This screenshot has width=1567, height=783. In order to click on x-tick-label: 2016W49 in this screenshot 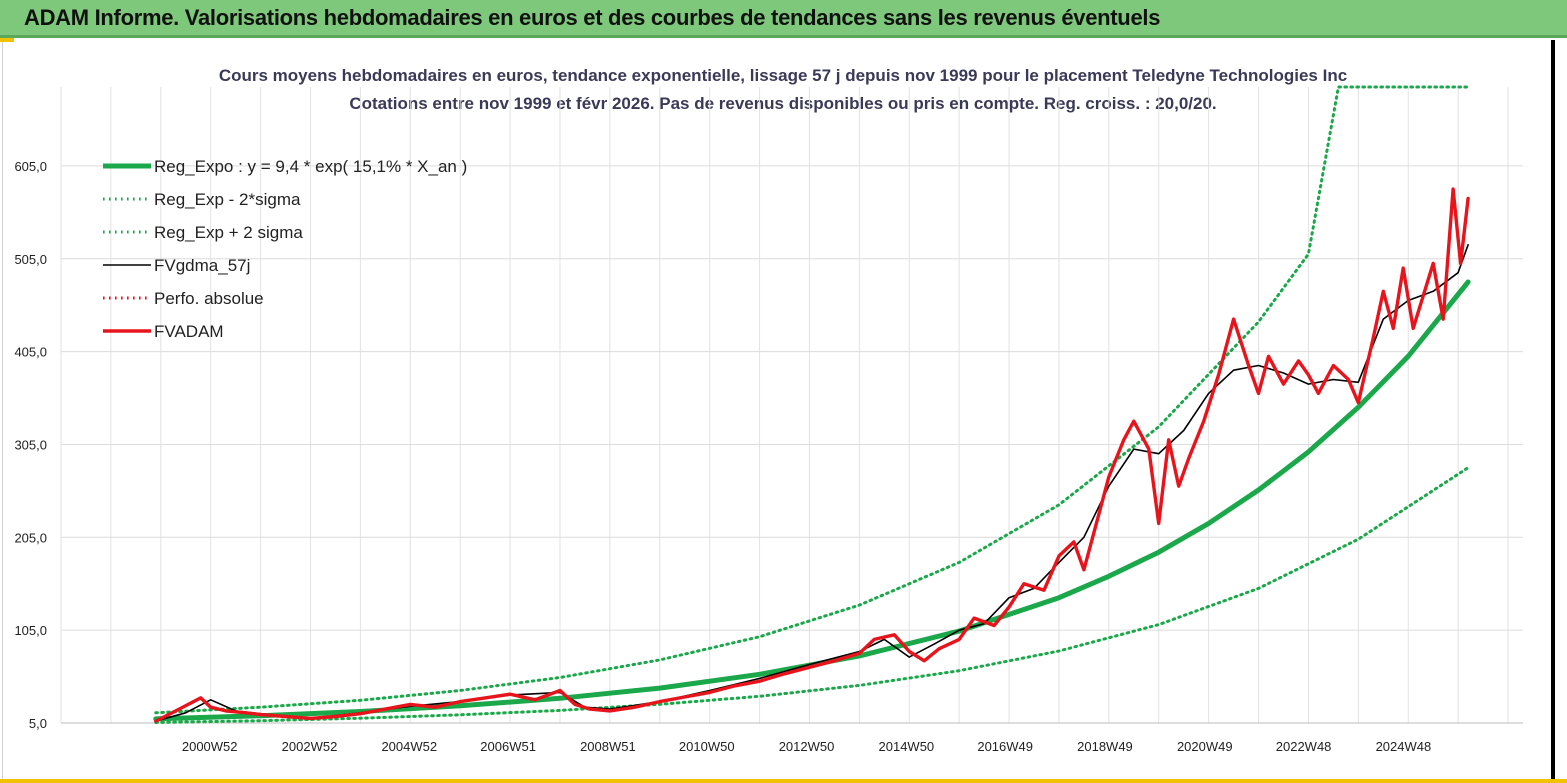, I will do `click(1005, 746)`.